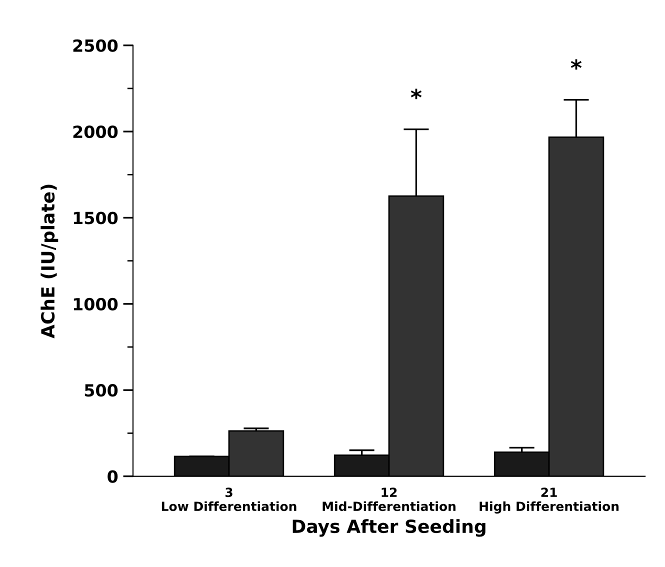  What do you see at coordinates (96, 304) in the screenshot?
I see `y-tick-label: 1000` at bounding box center [96, 304].